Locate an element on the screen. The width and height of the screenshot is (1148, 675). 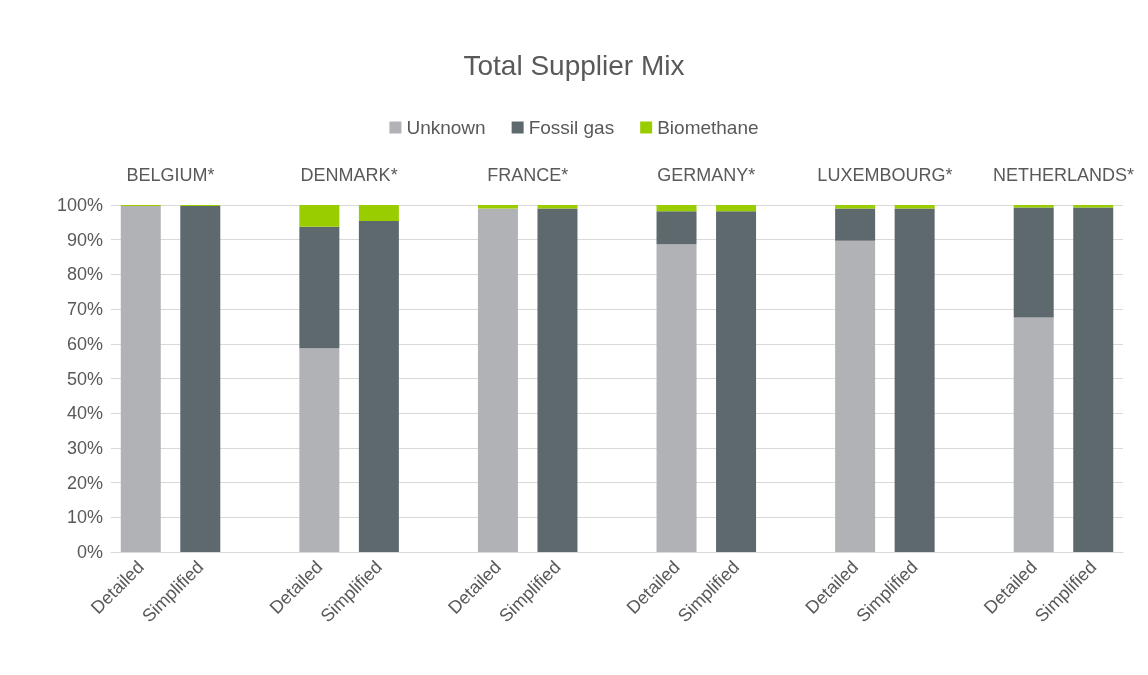
legend-label: Unknown is located at coordinates (446, 127).